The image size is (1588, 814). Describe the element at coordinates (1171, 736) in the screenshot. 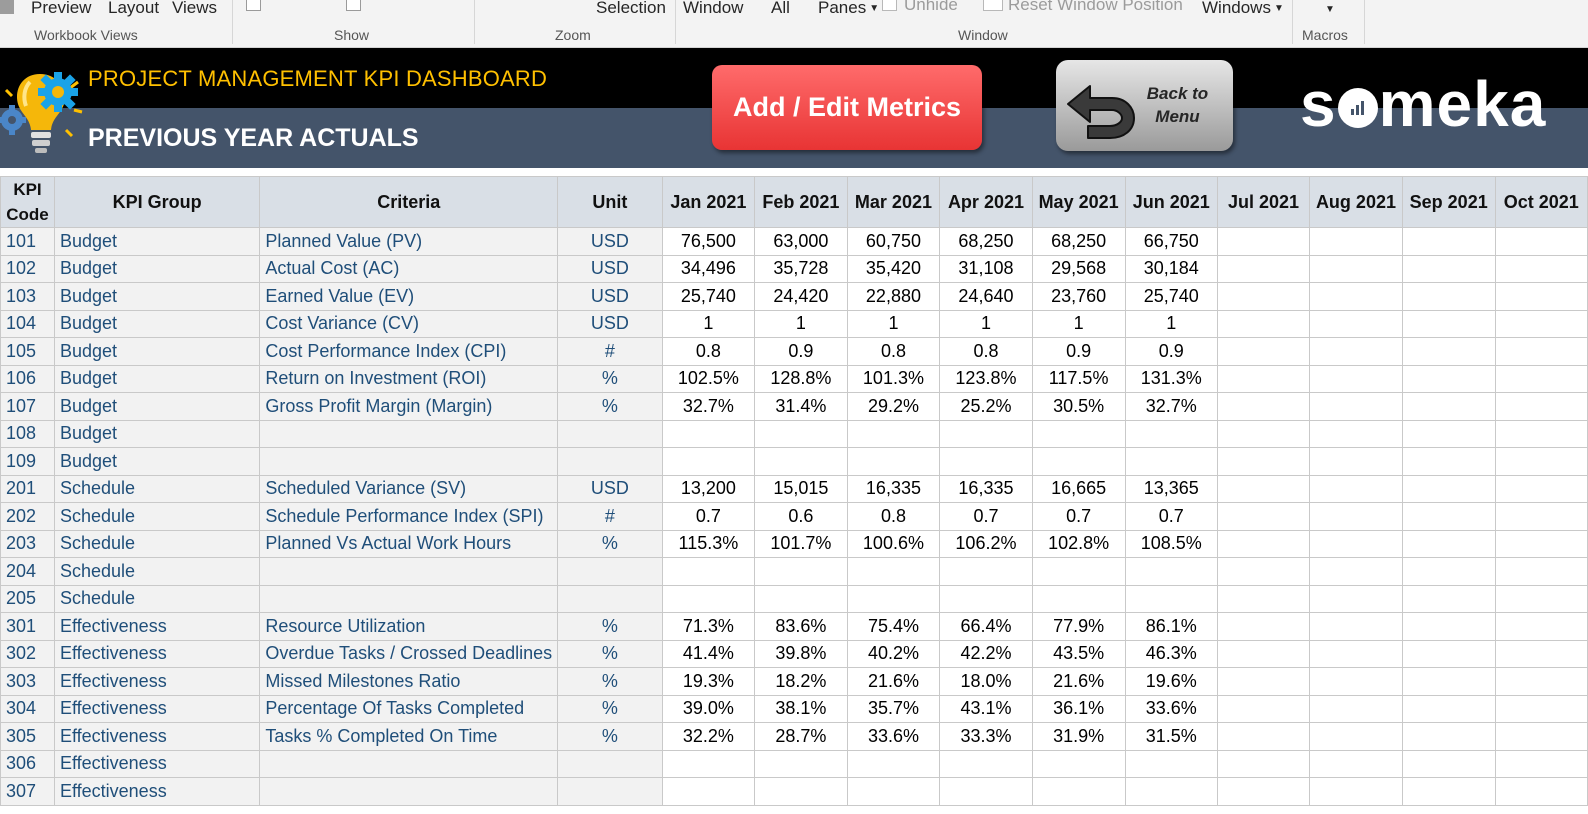

I see `value-cell: 31.5%` at that location.